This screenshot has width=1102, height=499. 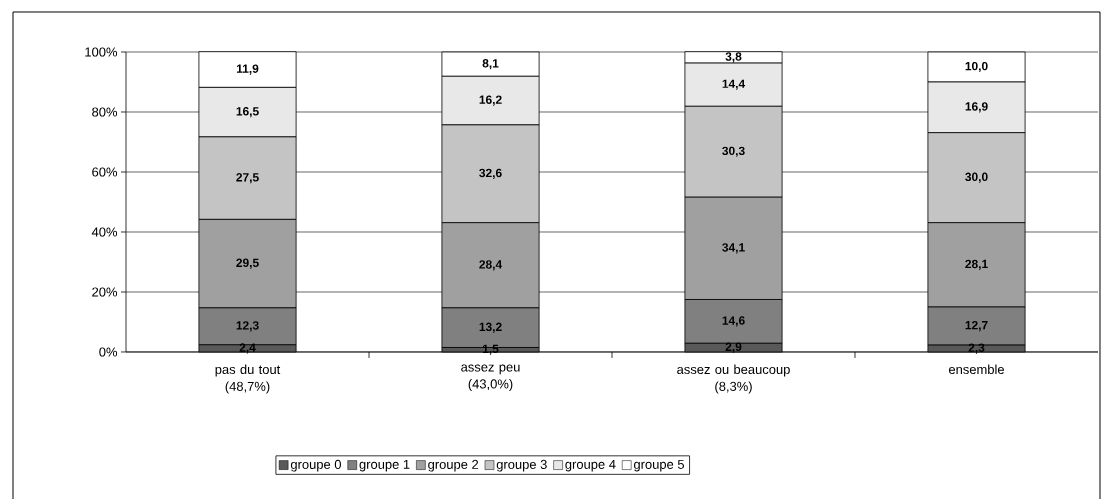 I want to click on data-label: 3,8, so click(x=733, y=57).